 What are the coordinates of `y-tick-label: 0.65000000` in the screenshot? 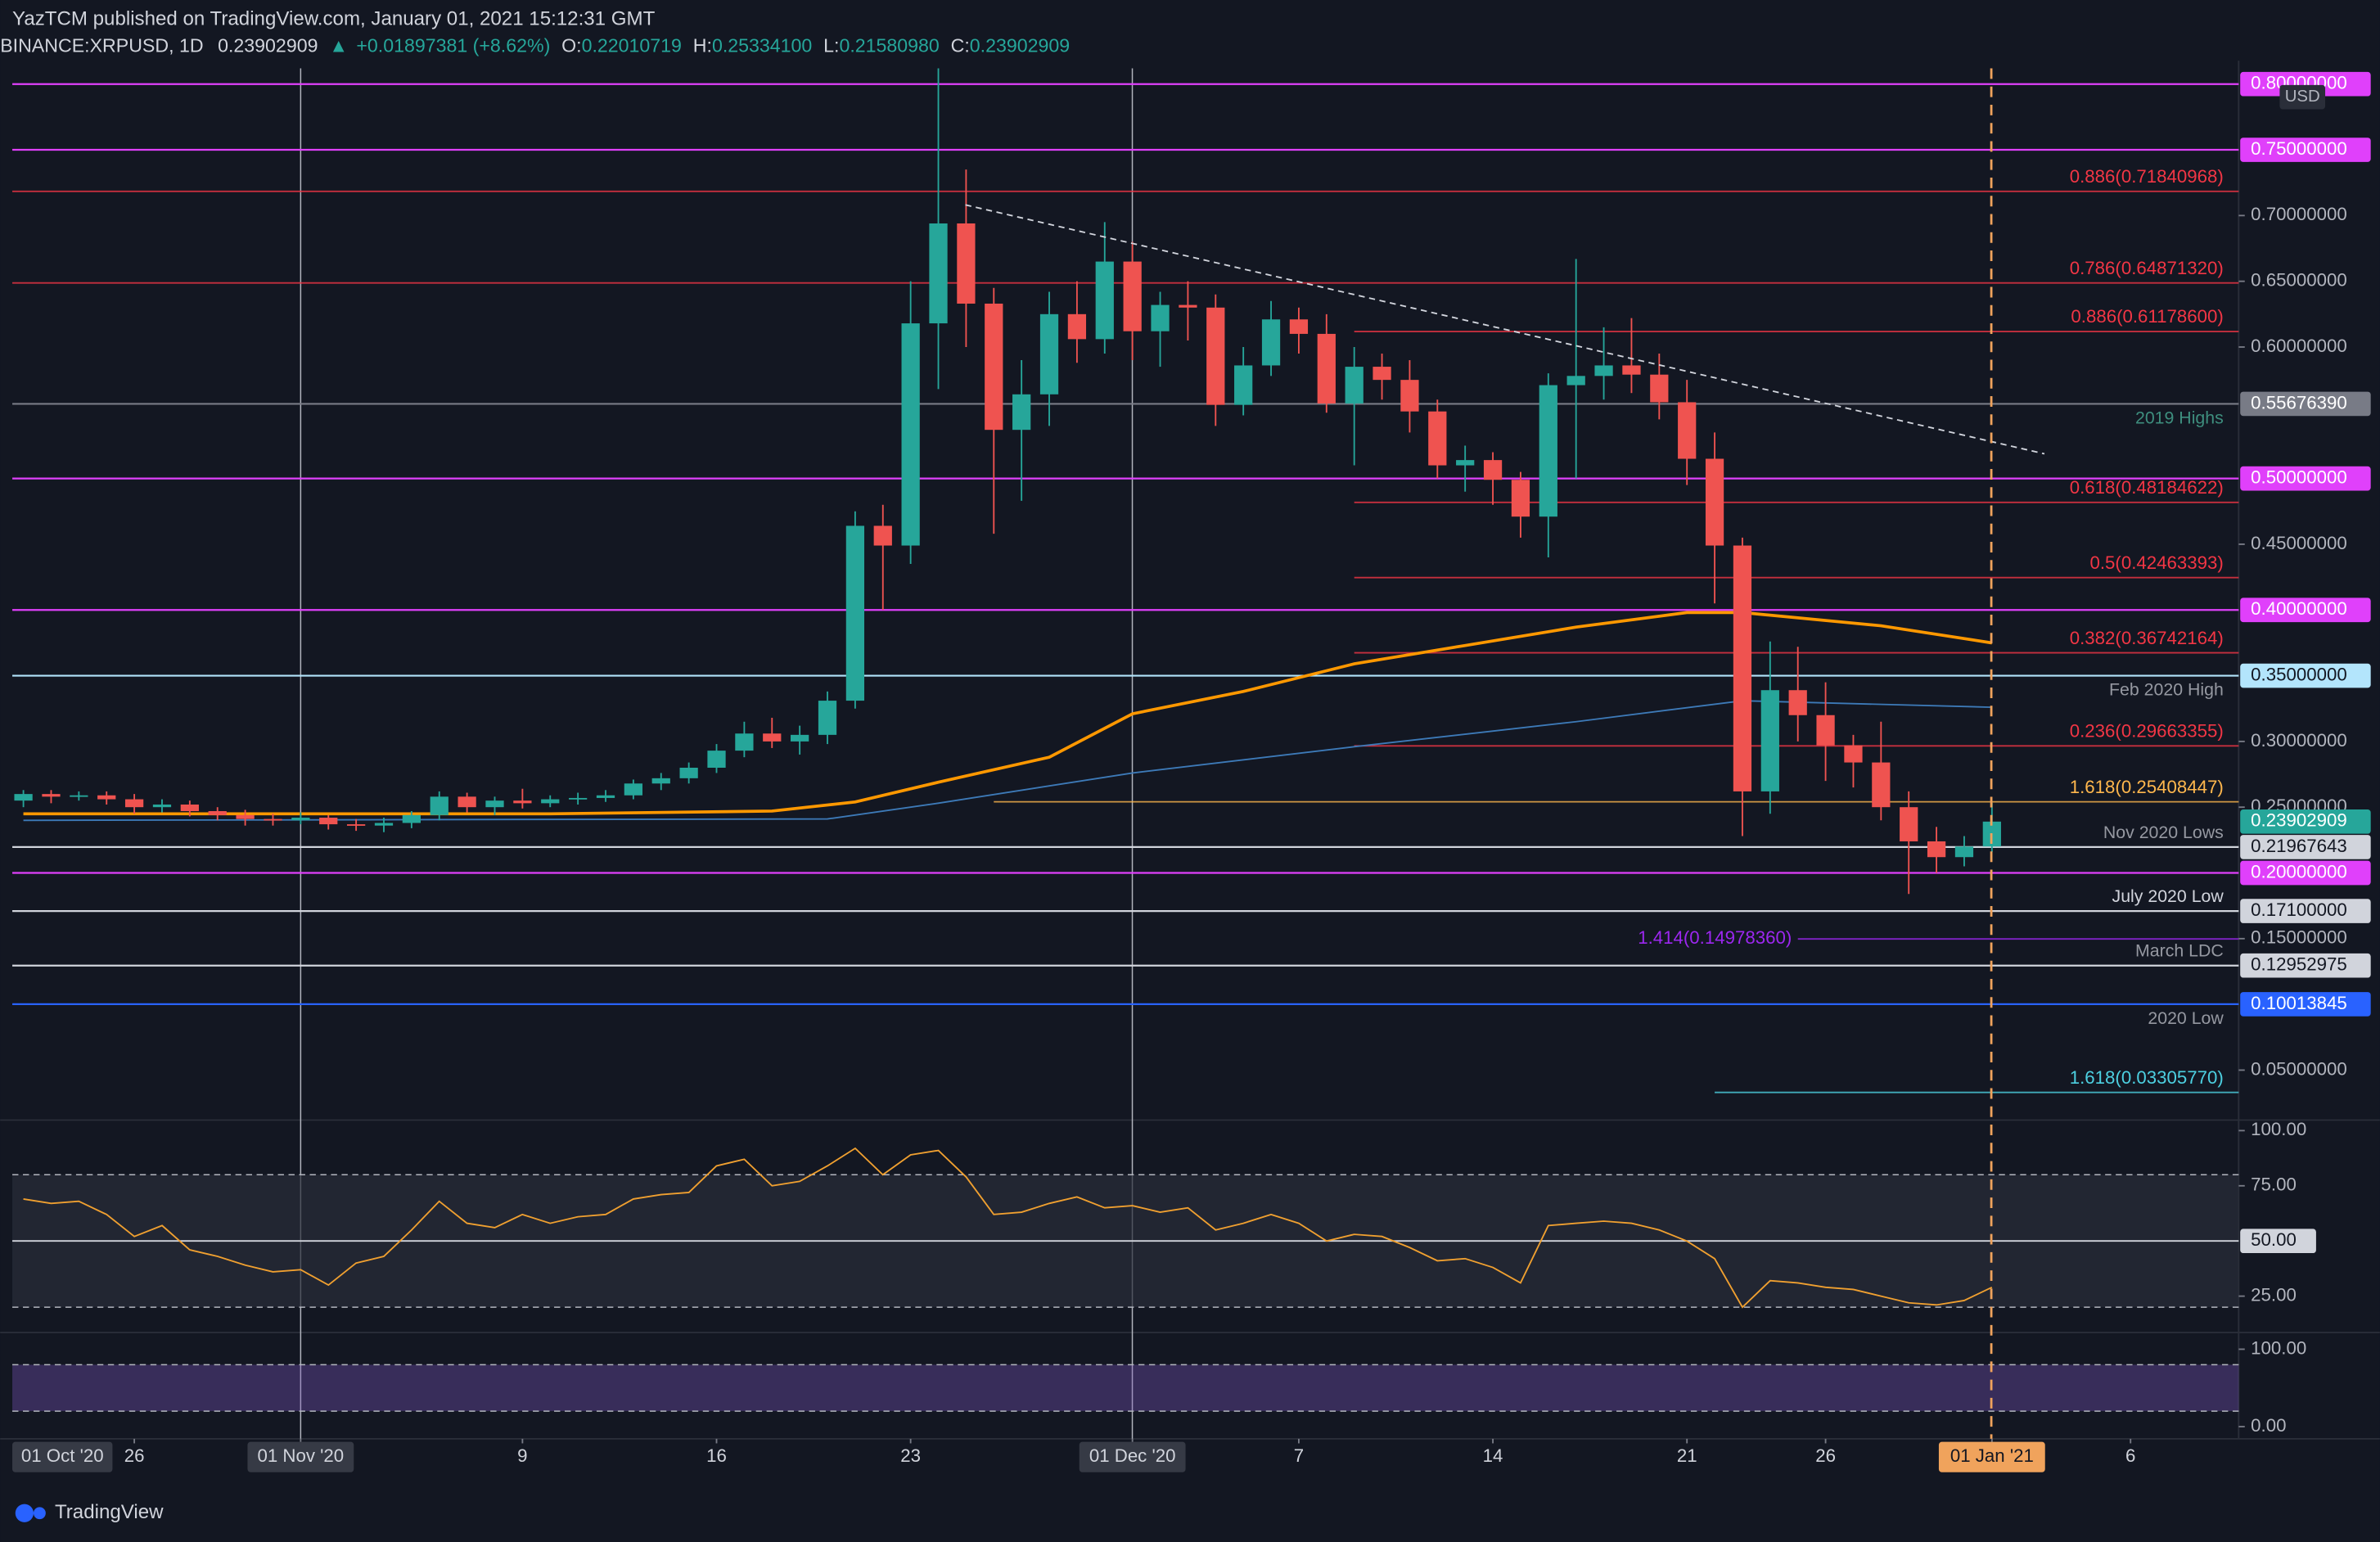 It's located at (2299, 281).